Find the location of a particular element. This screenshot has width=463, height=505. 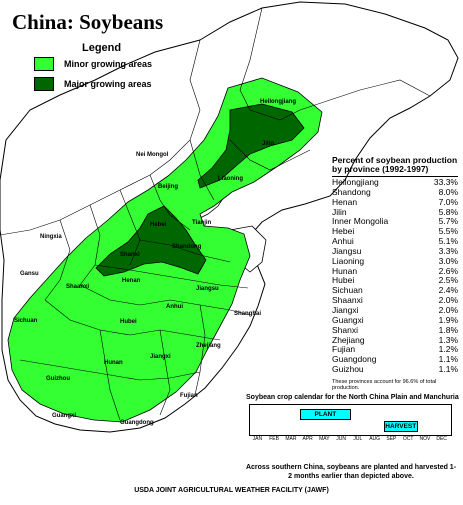

label-nei-mongol: Nei Mongol is located at coordinates (152, 155).